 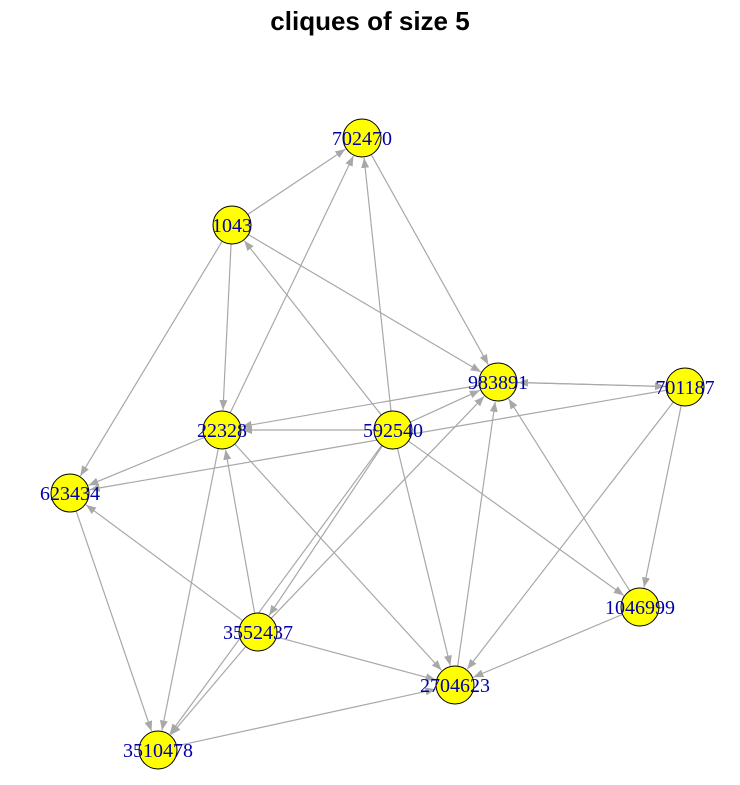 I want to click on node-label: 702470, so click(x=362, y=139).